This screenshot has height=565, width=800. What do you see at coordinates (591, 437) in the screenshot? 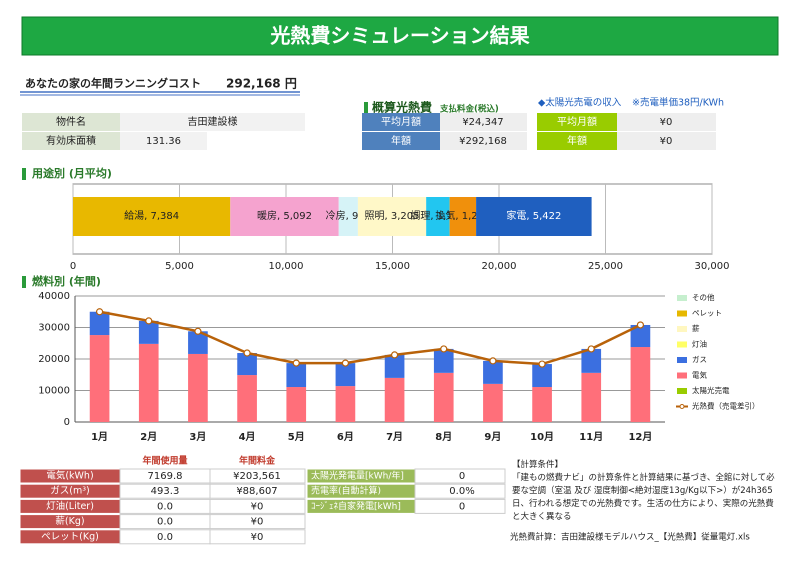
I see `x-tick-label: 11月` at bounding box center [591, 437].